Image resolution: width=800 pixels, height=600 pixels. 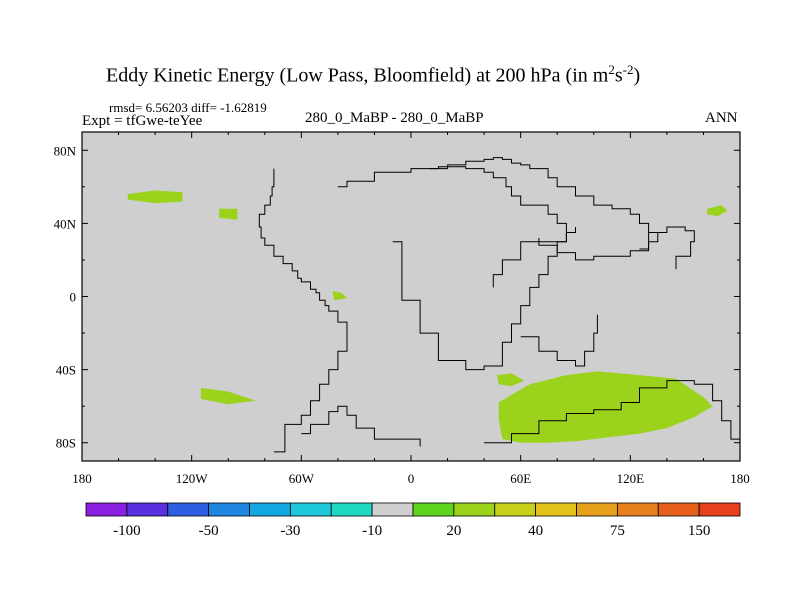 I want to click on experiment-label: Expt = tfGwe-teYee, so click(x=142, y=121).